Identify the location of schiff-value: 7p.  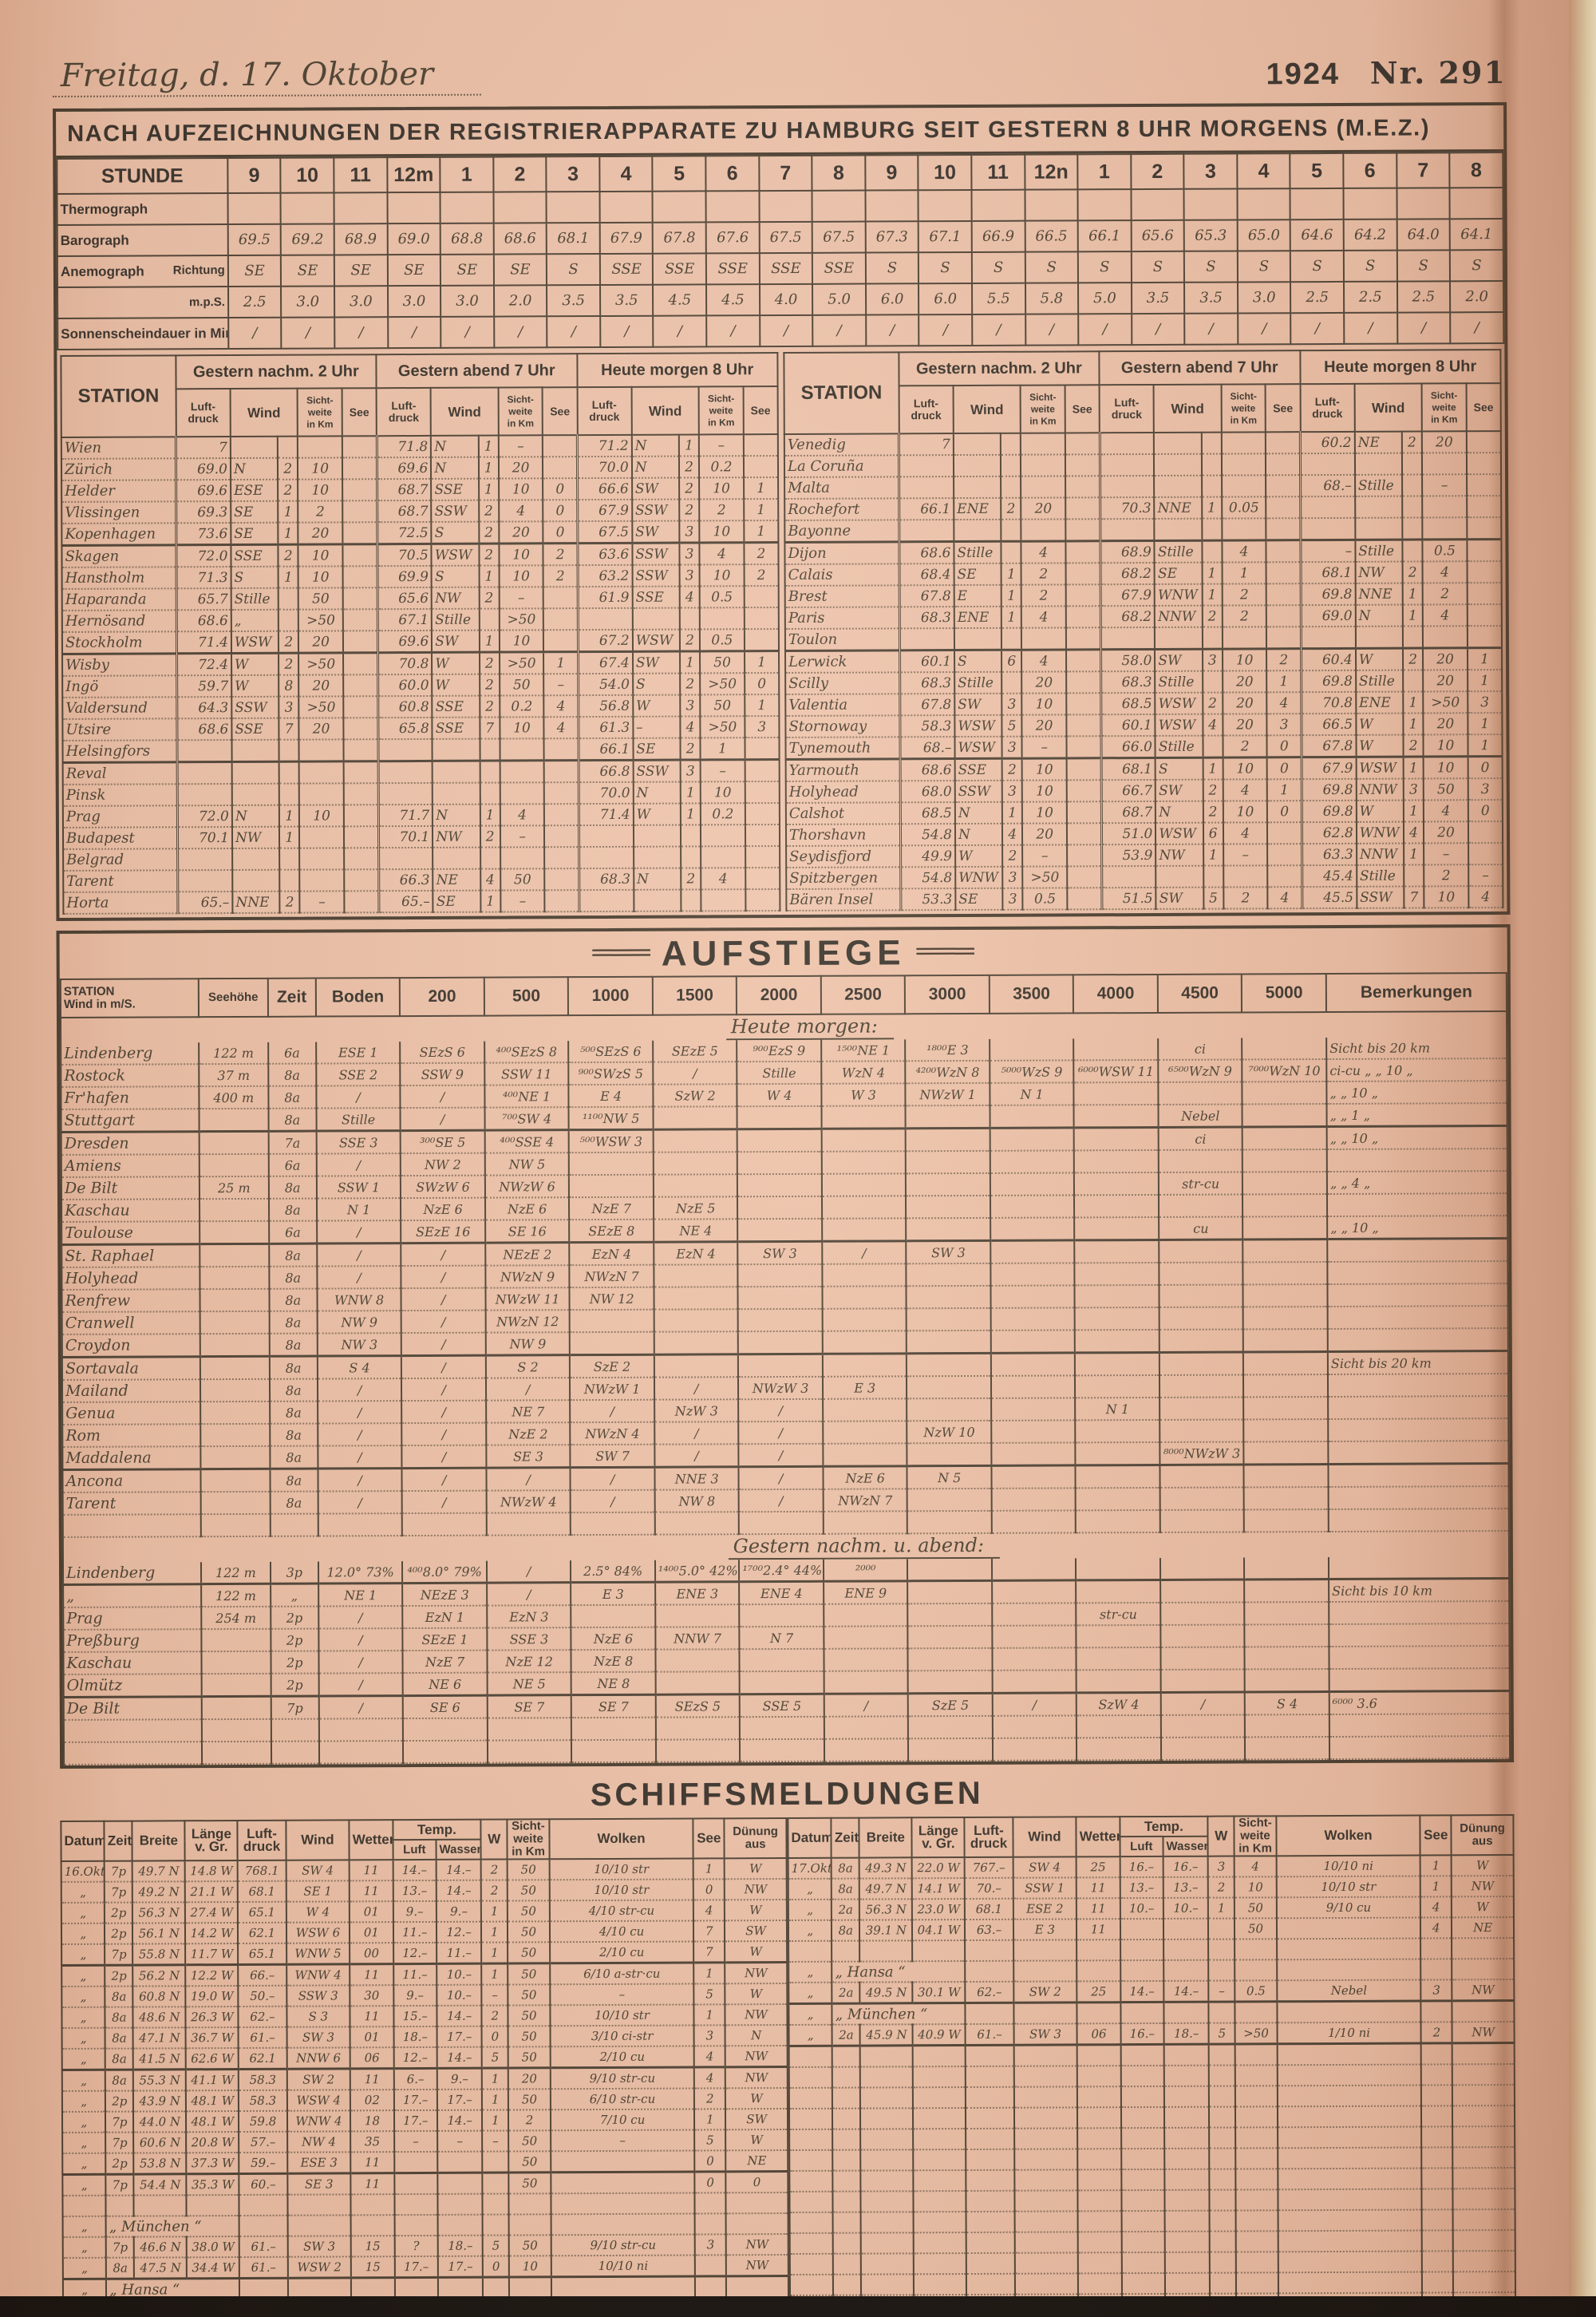
(120, 2247).